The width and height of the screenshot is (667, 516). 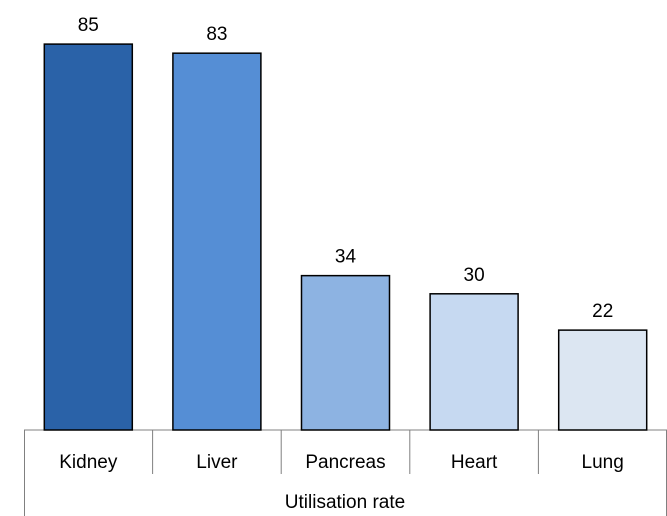 What do you see at coordinates (602, 311) in the screenshot?
I see `data-label: 22` at bounding box center [602, 311].